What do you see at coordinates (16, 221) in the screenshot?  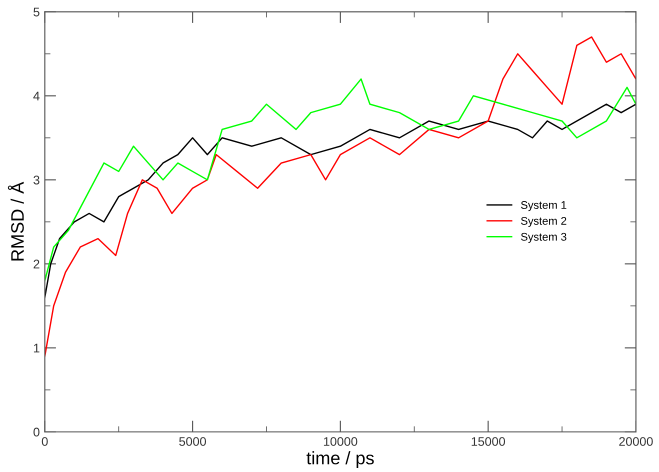 I see `y-axis-title: RMSD / Å` at bounding box center [16, 221].